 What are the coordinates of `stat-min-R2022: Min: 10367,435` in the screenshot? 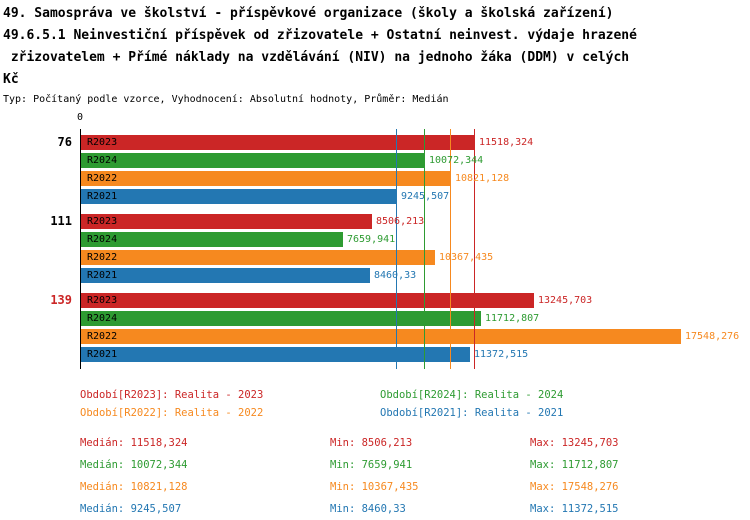 It's located at (374, 487).